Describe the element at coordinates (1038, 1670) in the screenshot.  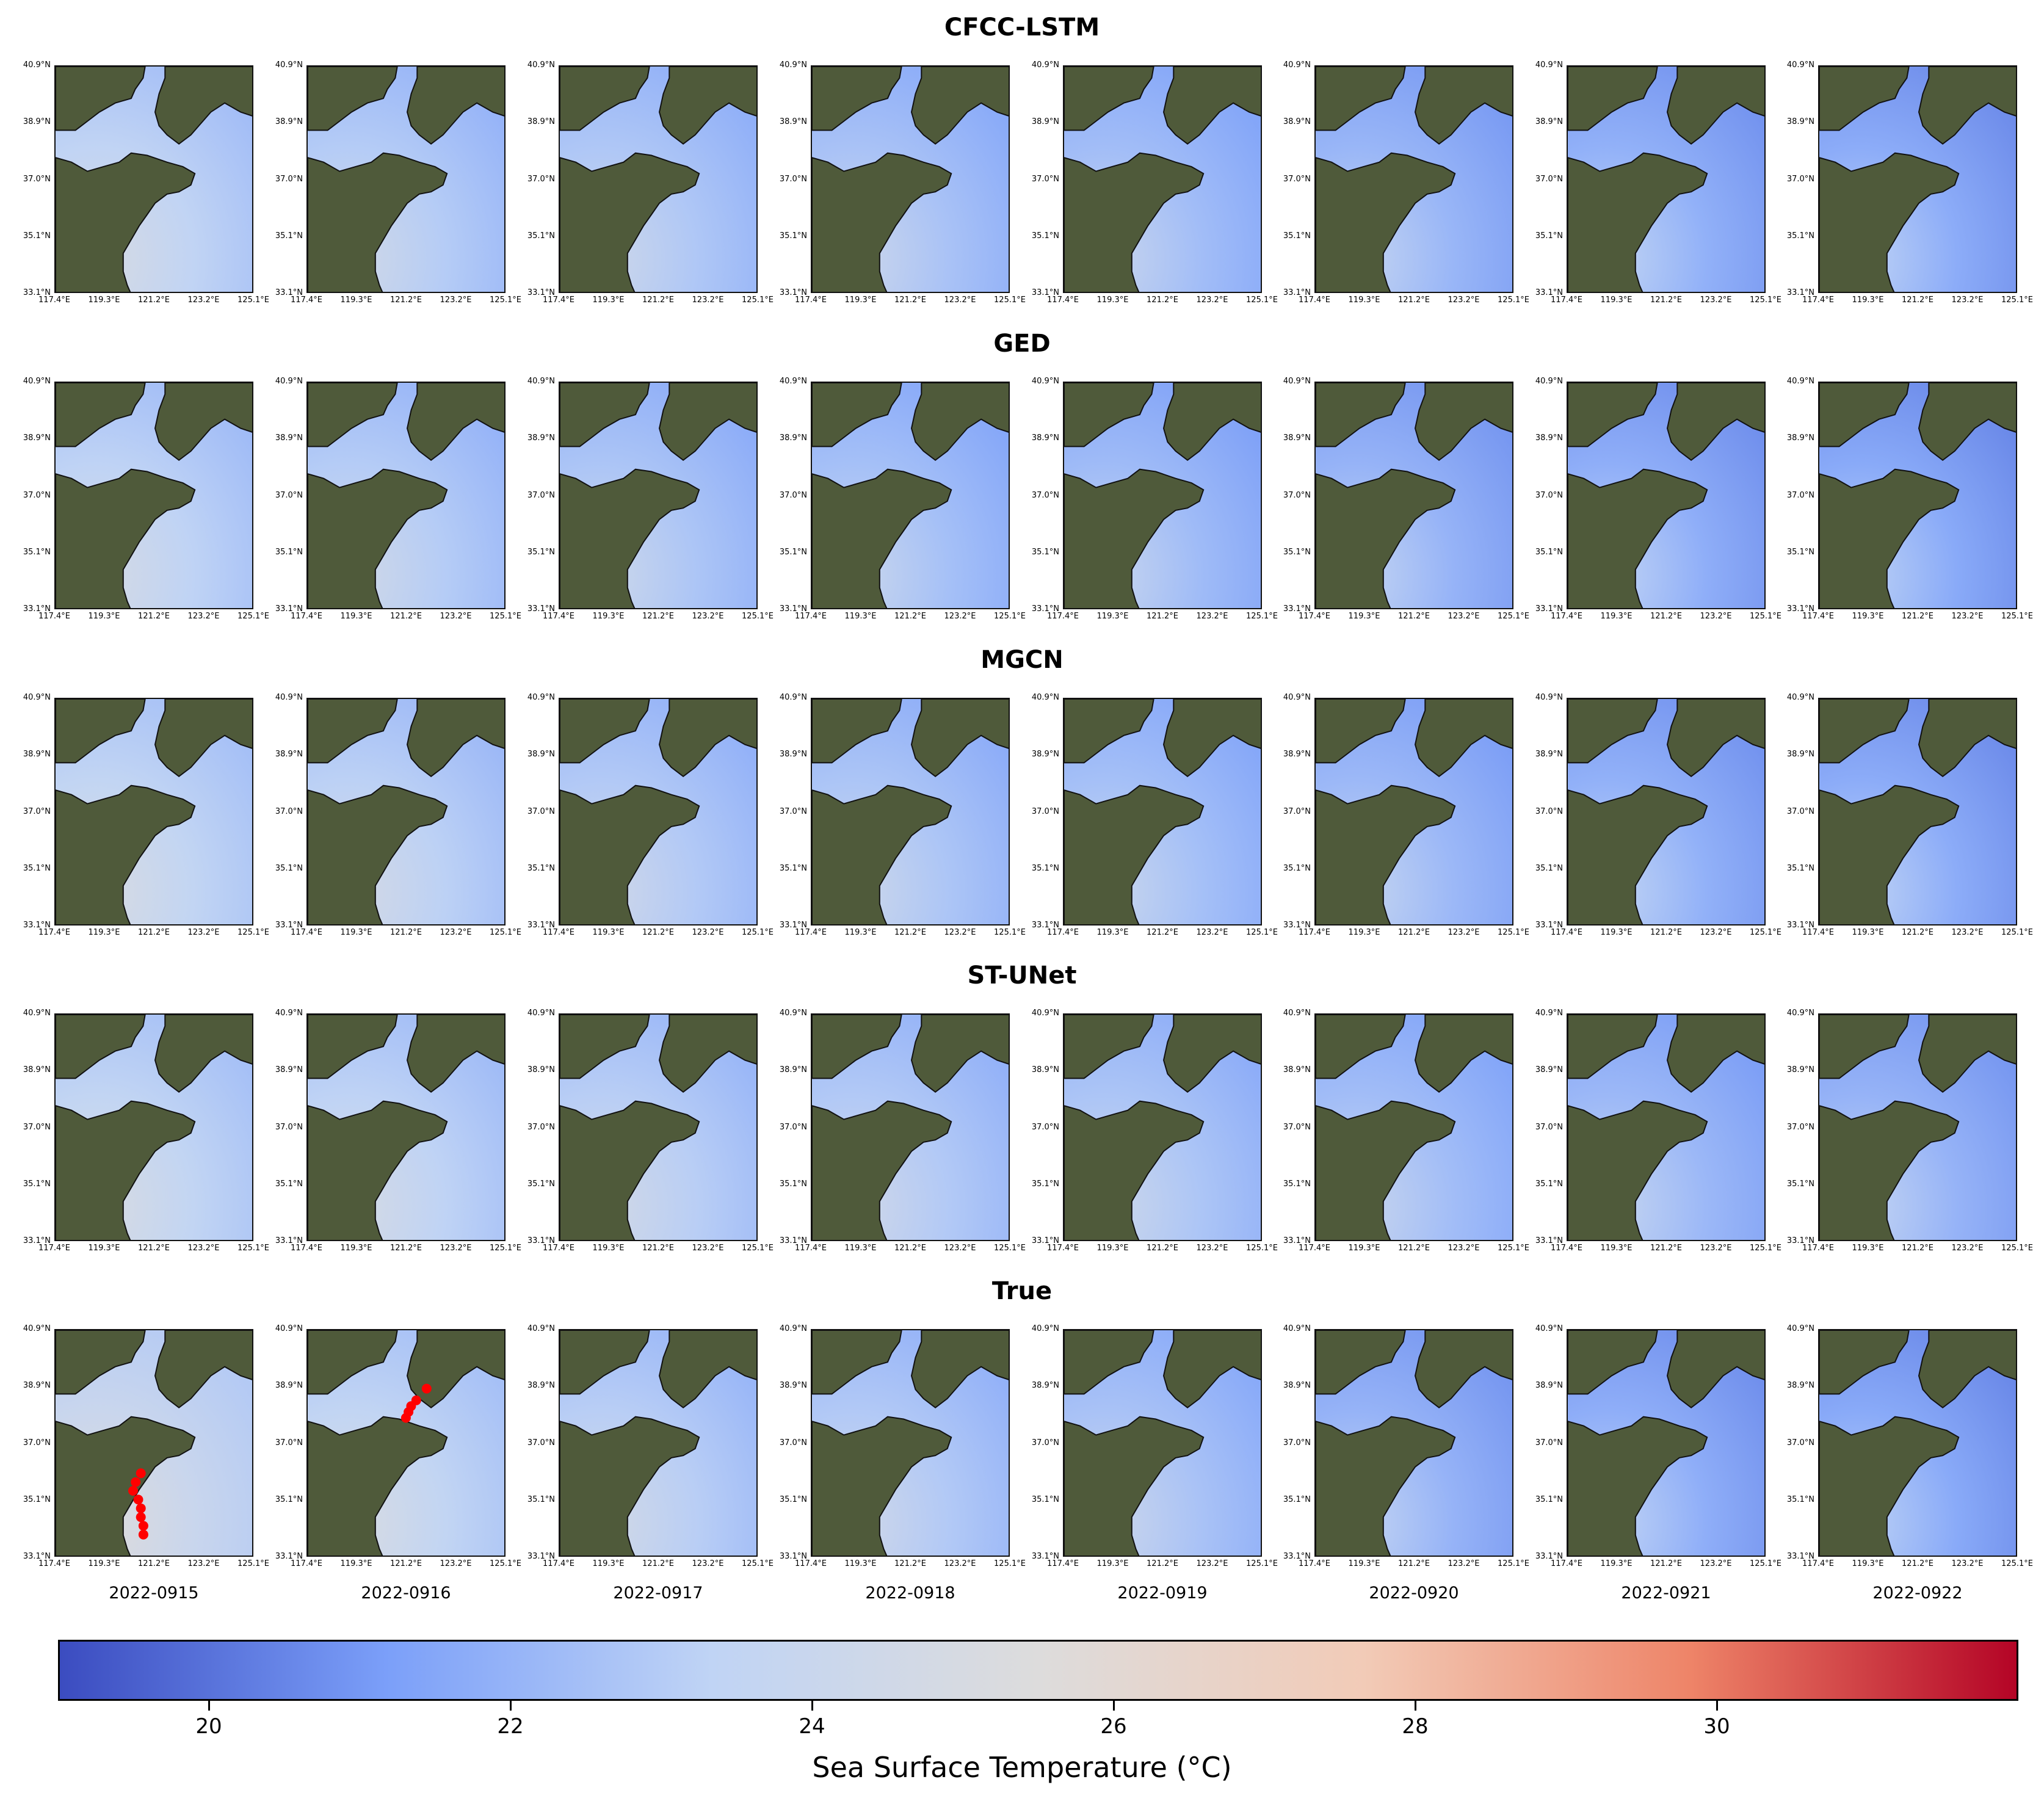
I see `colorbar` at that location.